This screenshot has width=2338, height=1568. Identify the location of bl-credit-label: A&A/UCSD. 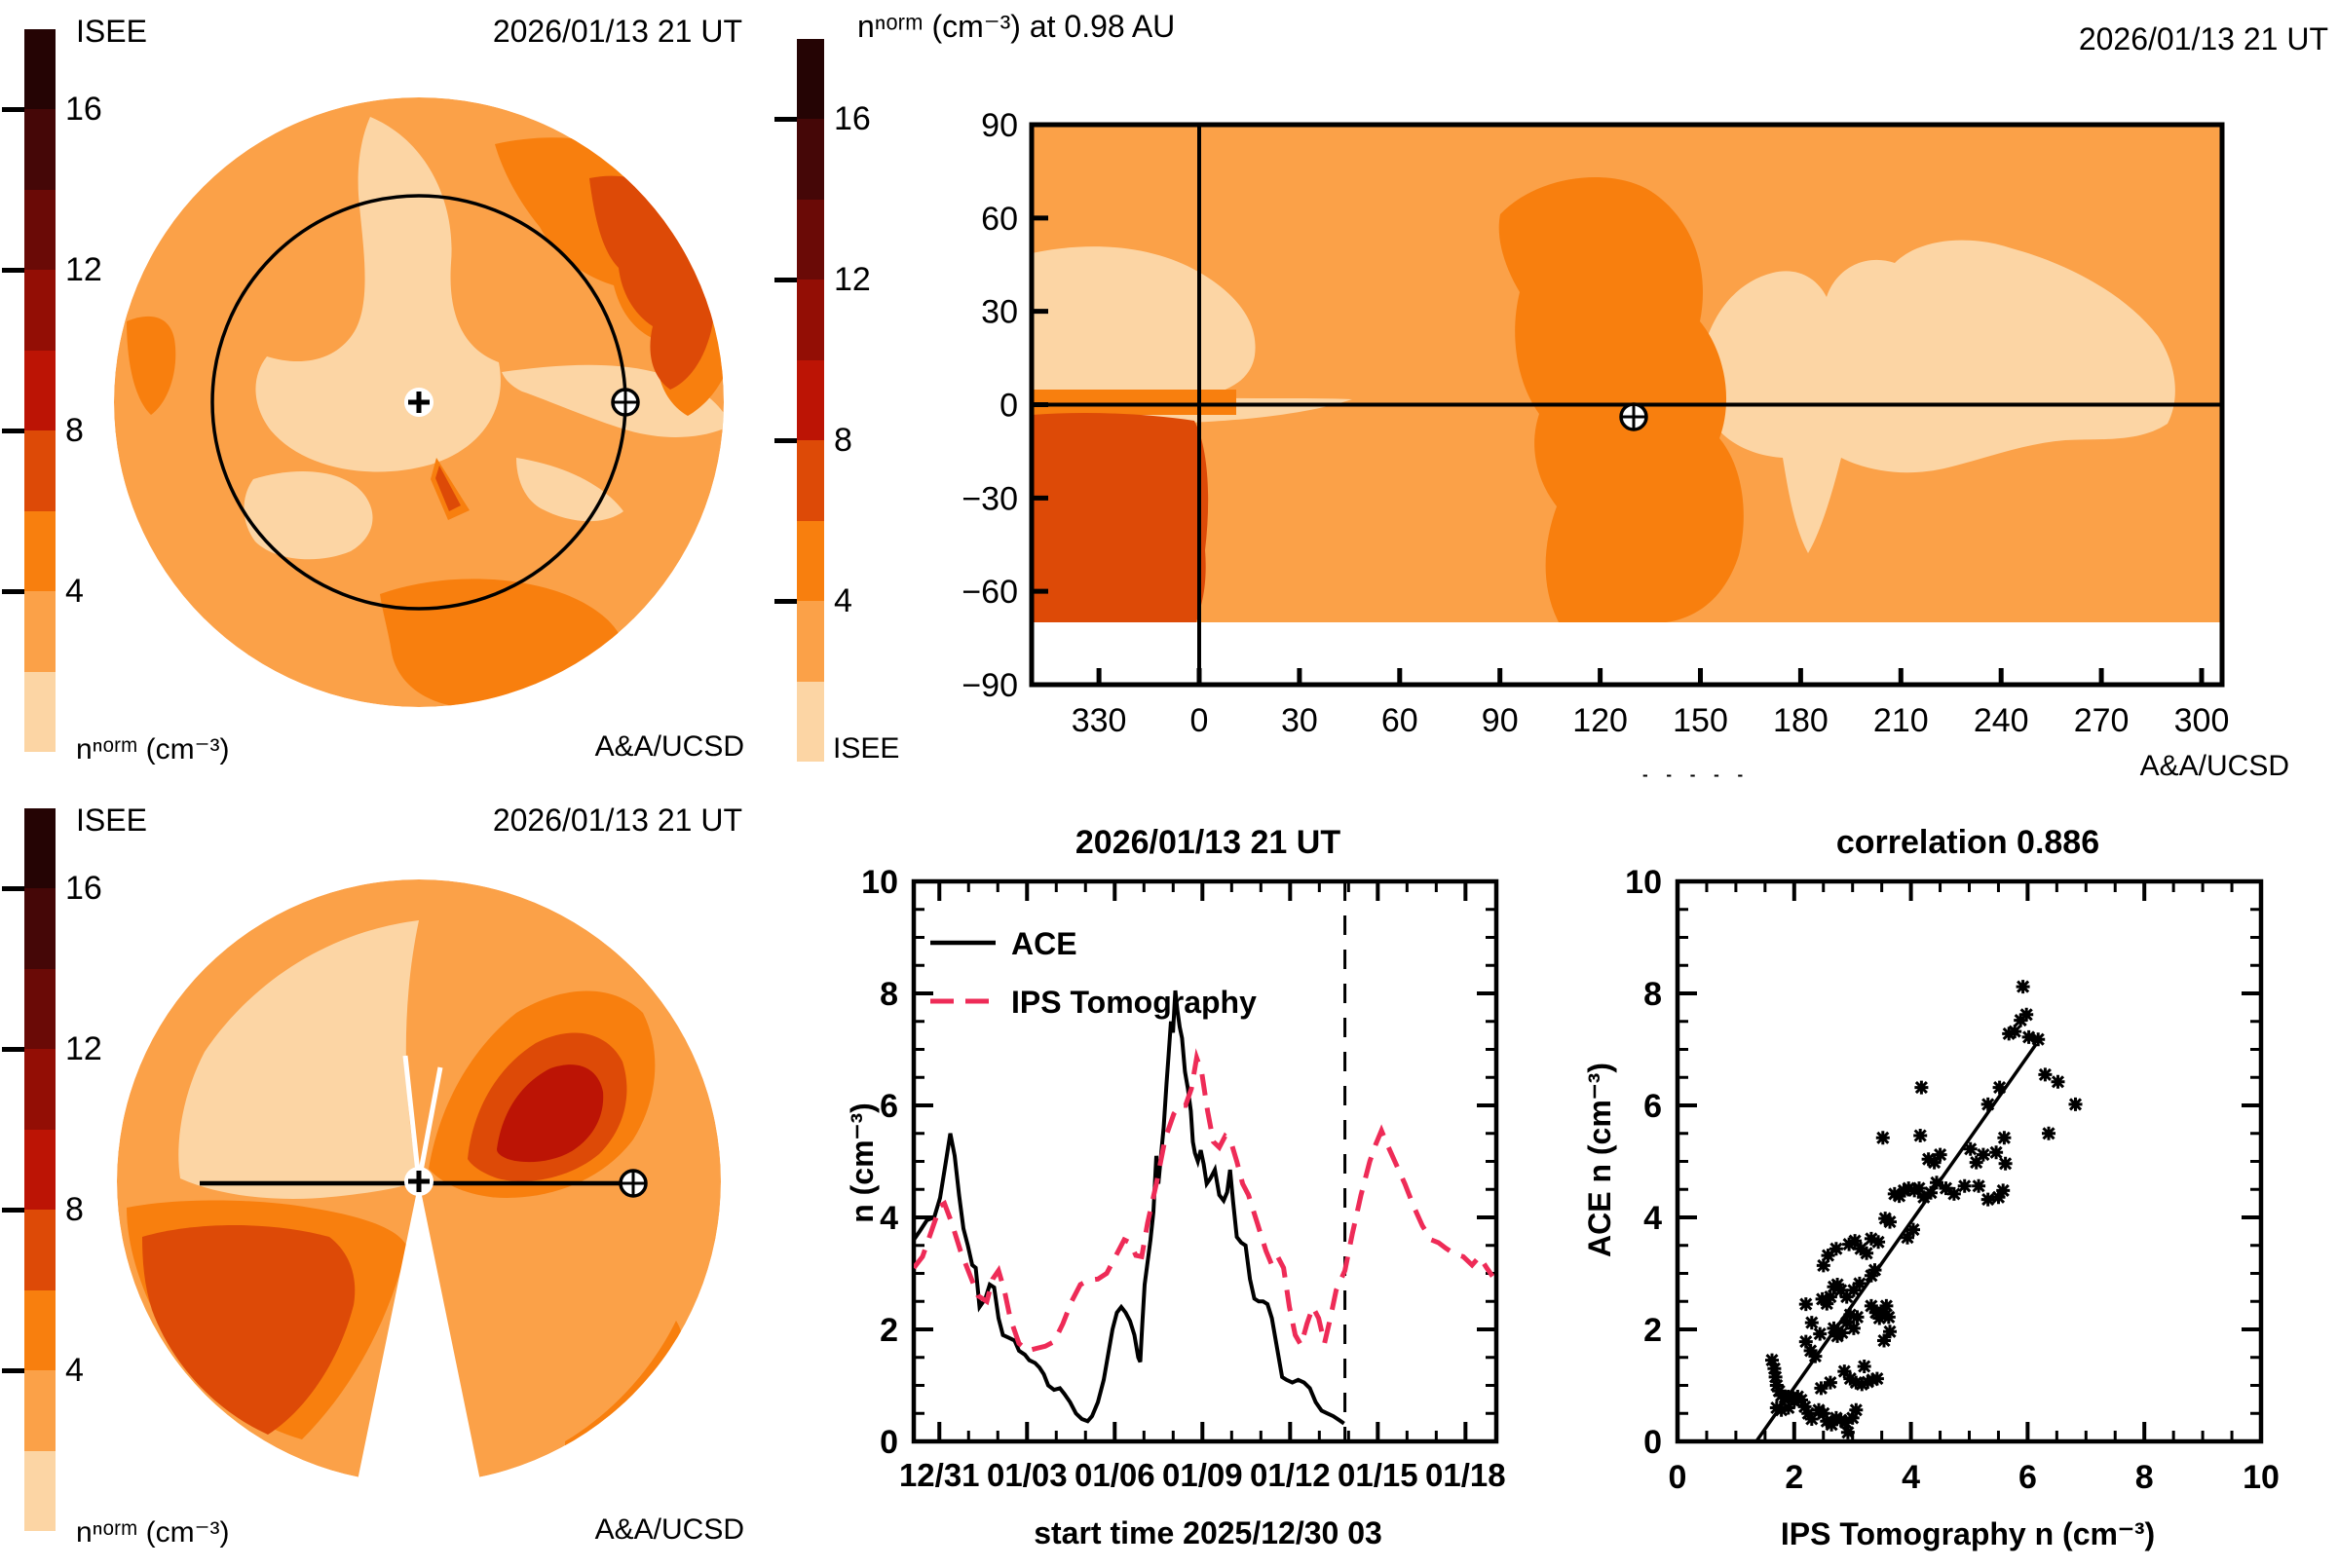
(669, 1529).